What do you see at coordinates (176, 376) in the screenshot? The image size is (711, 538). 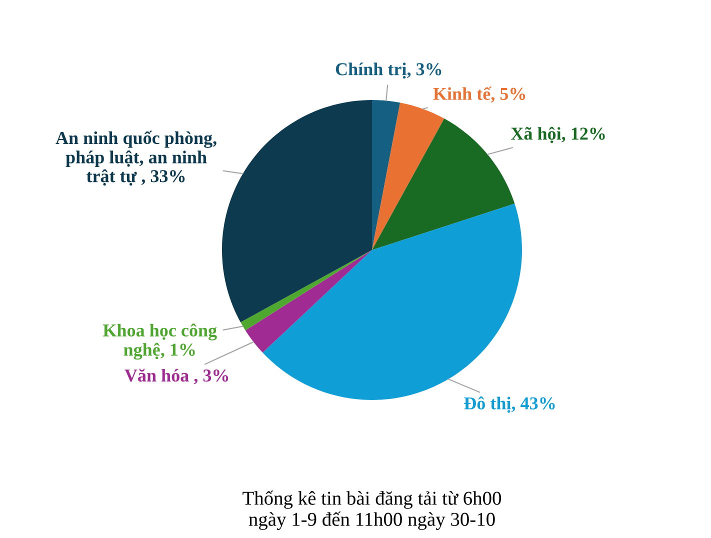 I see `slice-label: Văn hóa , 3%` at bounding box center [176, 376].